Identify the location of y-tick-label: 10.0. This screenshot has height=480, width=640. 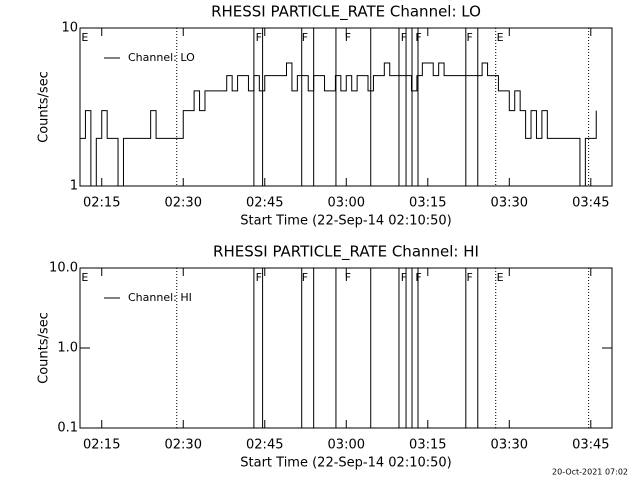
(63, 268).